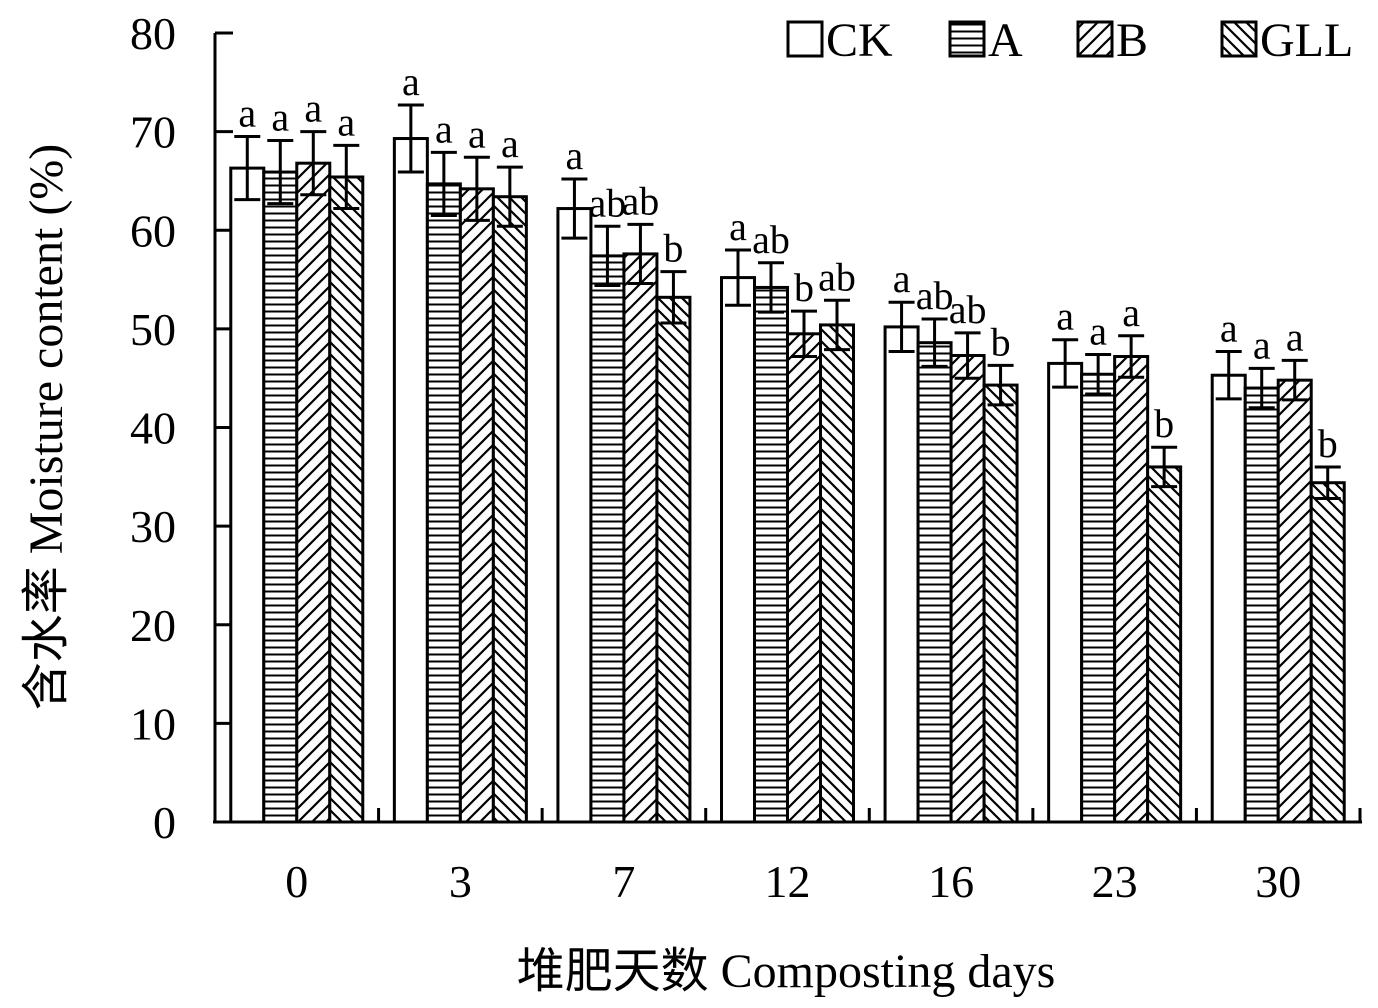 The height and width of the screenshot is (1008, 1378). Describe the element at coordinates (460, 881) in the screenshot. I see `x-tick-label: 3` at that location.